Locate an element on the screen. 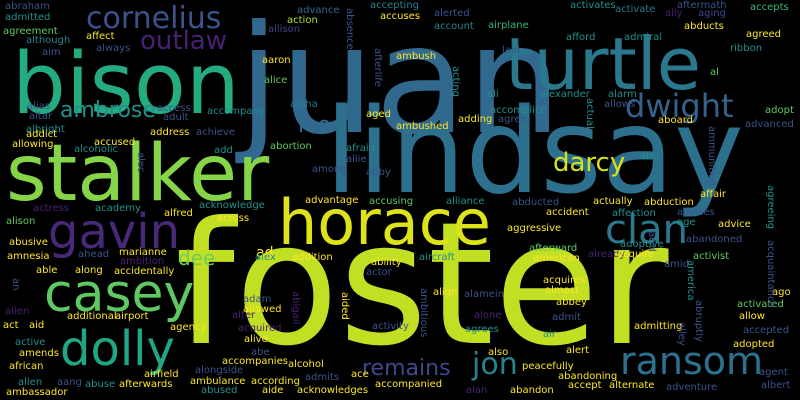 The width and height of the screenshot is (800, 400). word: afford is located at coordinates (581, 37).